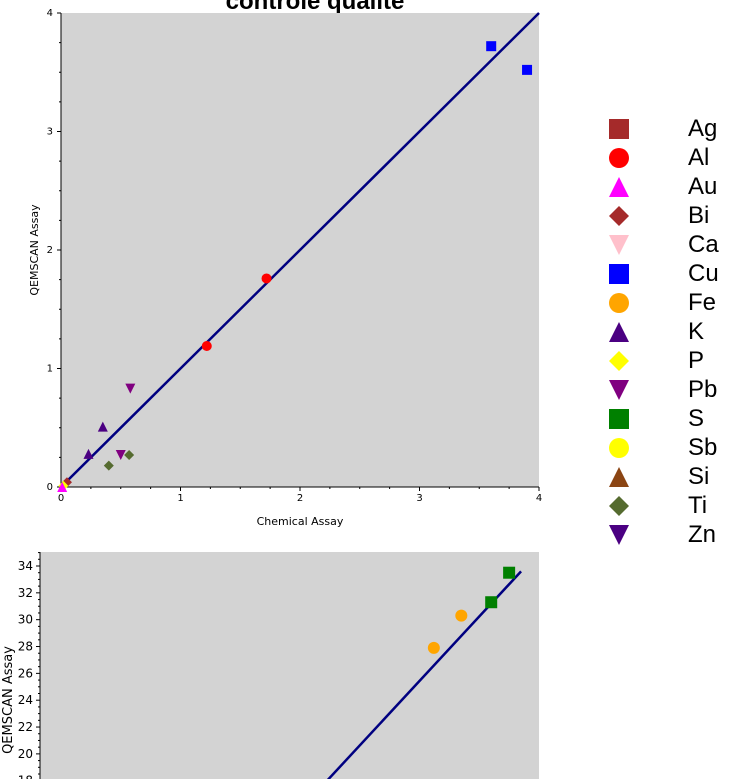  I want to click on legend-label: Sb, so click(703, 447).